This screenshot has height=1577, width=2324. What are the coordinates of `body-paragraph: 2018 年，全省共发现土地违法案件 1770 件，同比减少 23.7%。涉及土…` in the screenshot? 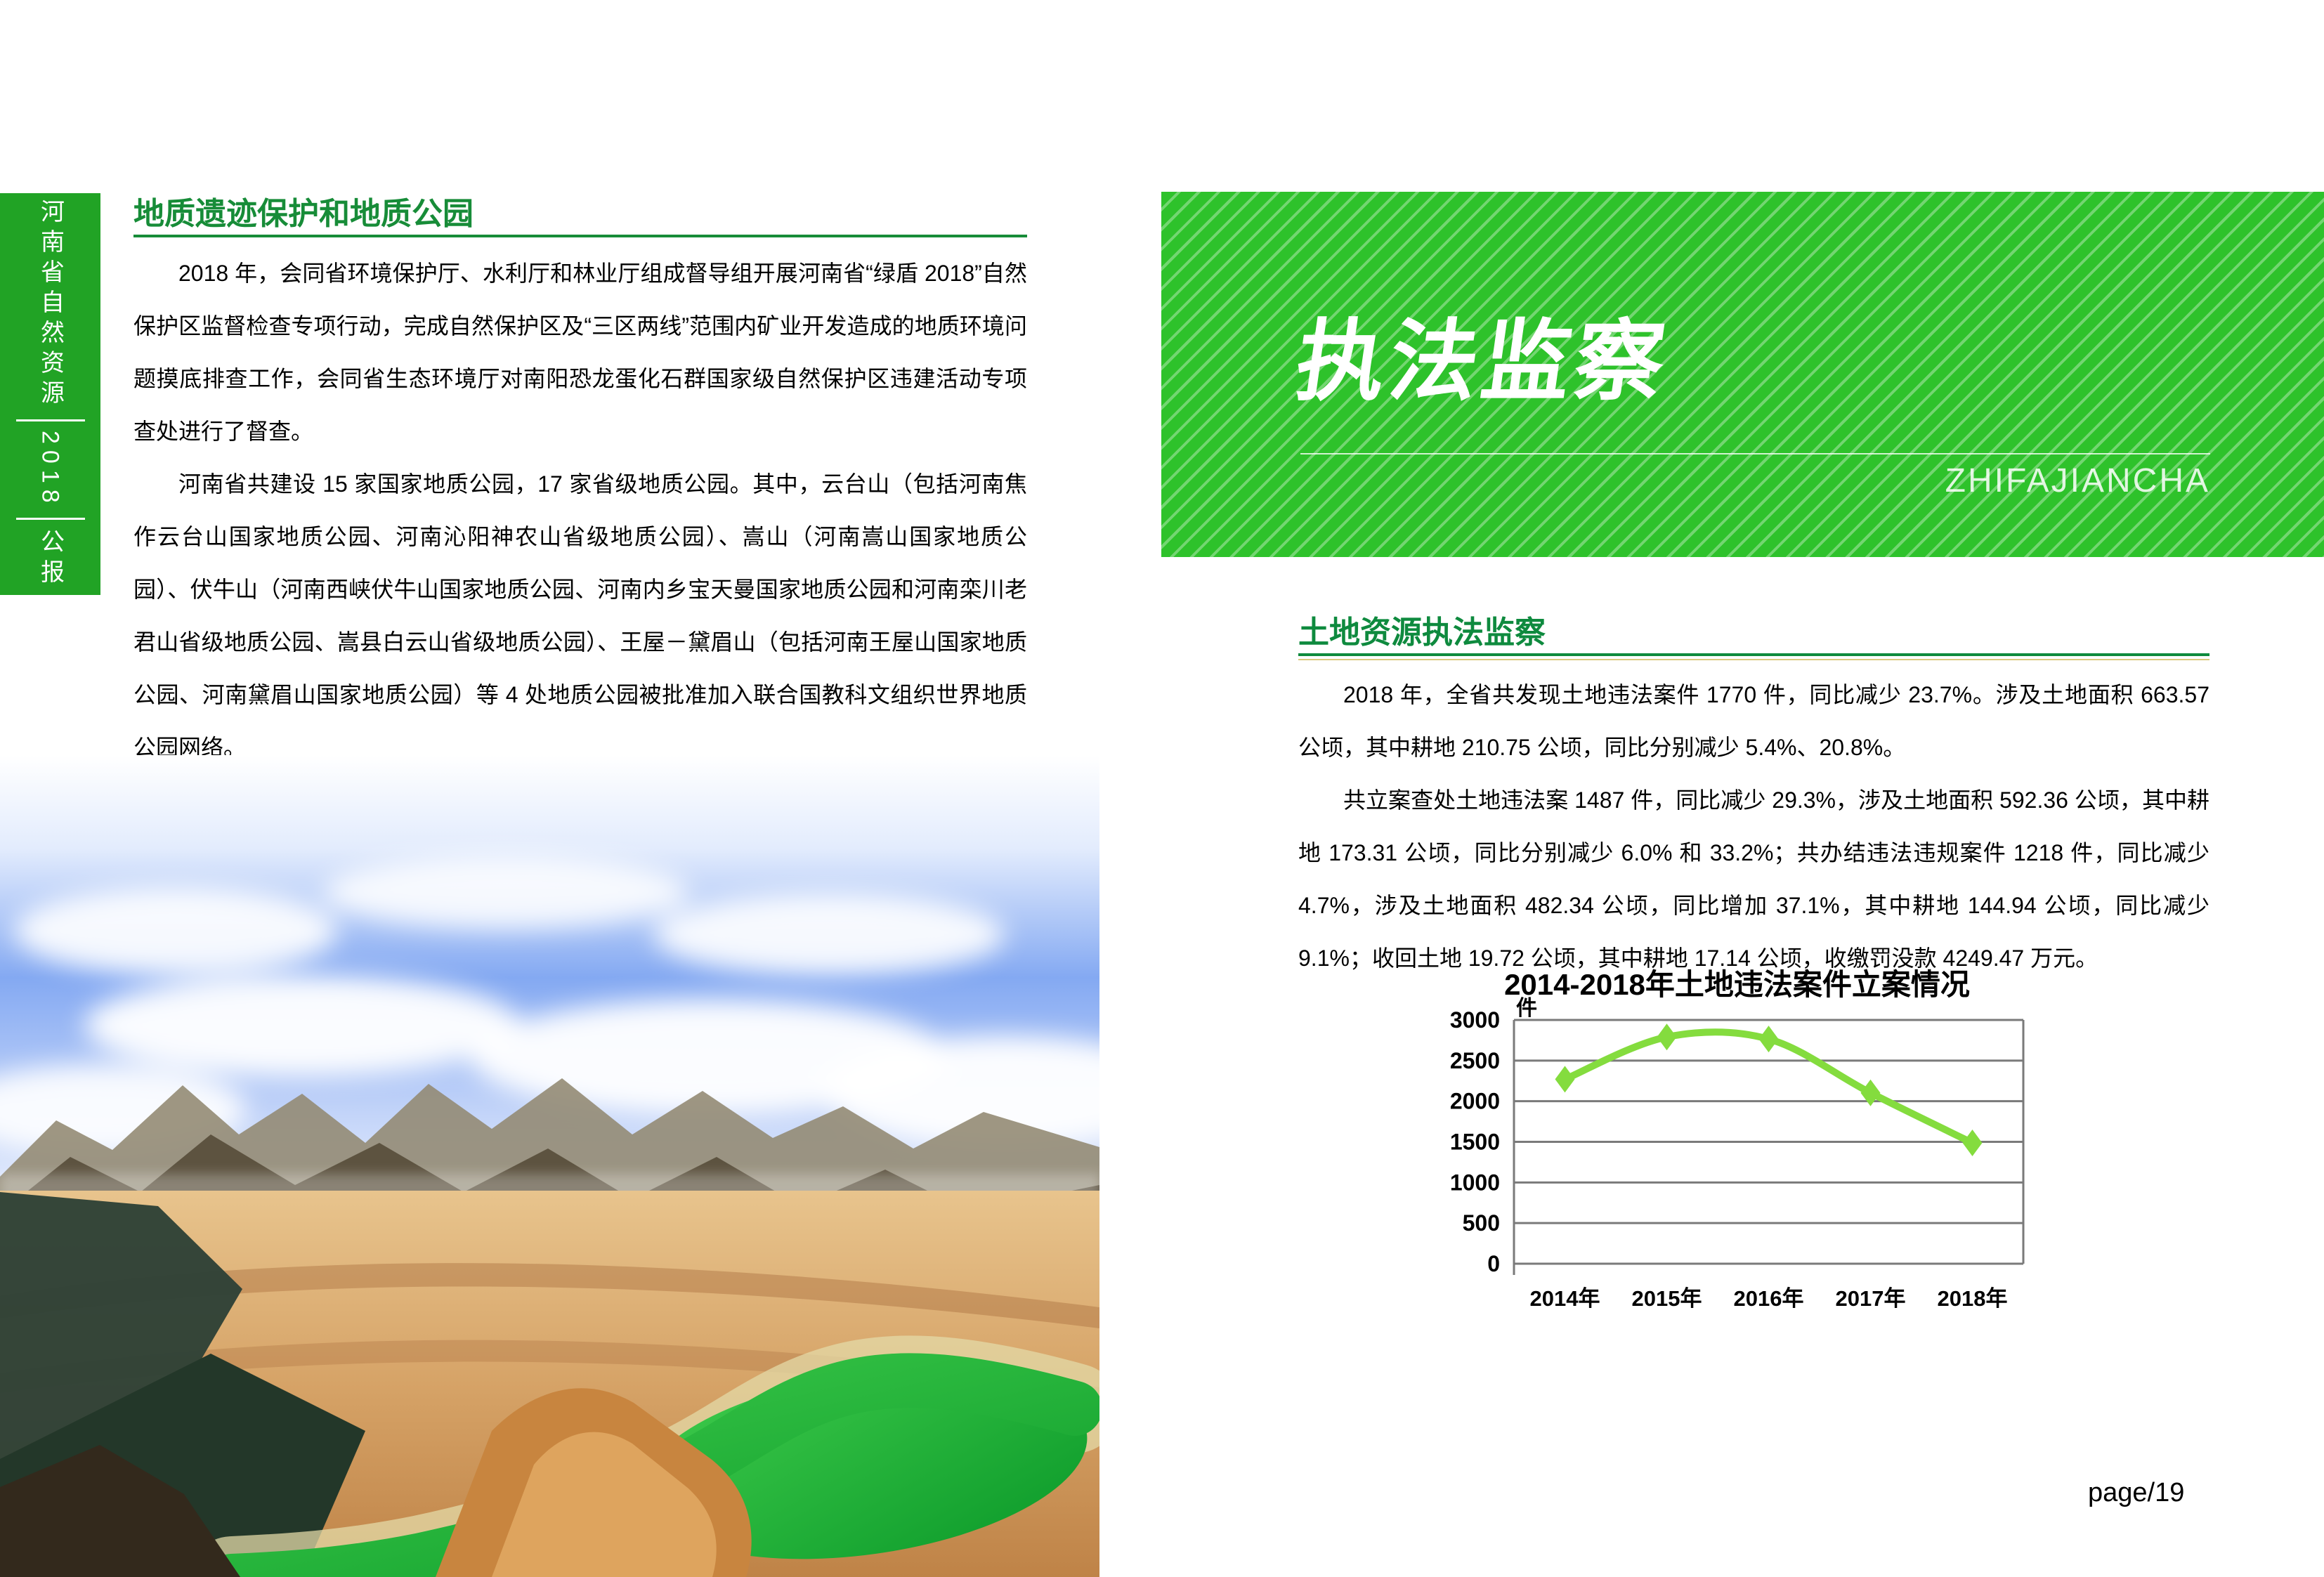 It's located at (1754, 721).